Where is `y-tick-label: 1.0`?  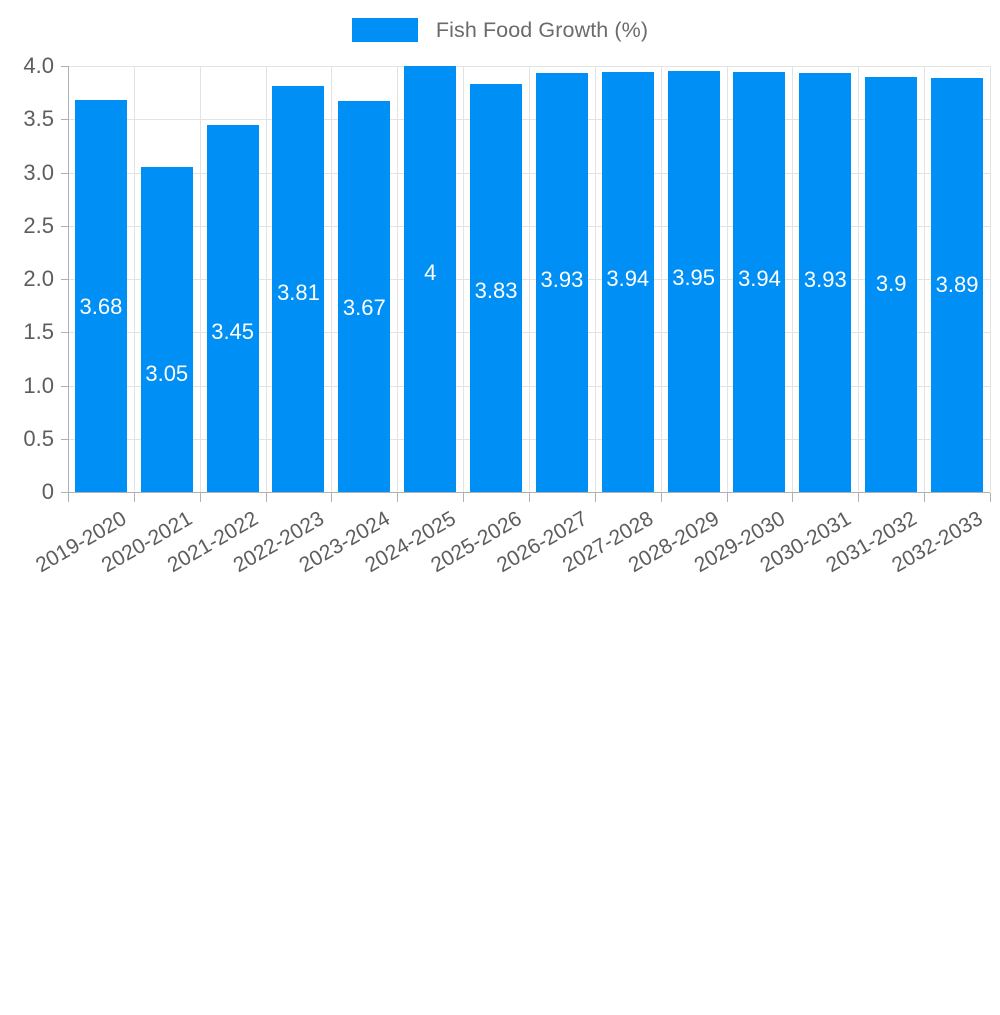
y-tick-label: 1.0 is located at coordinates (38, 385).